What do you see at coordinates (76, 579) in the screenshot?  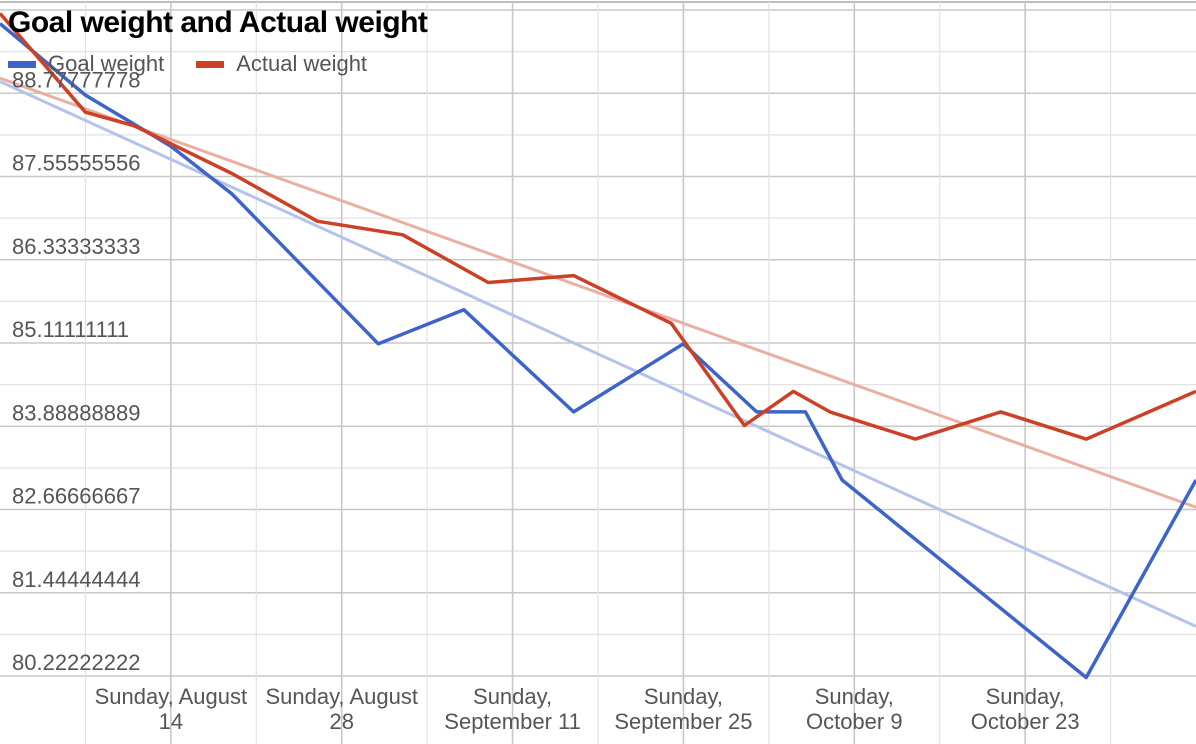 I see `y-tick-label: 81.44444444` at bounding box center [76, 579].